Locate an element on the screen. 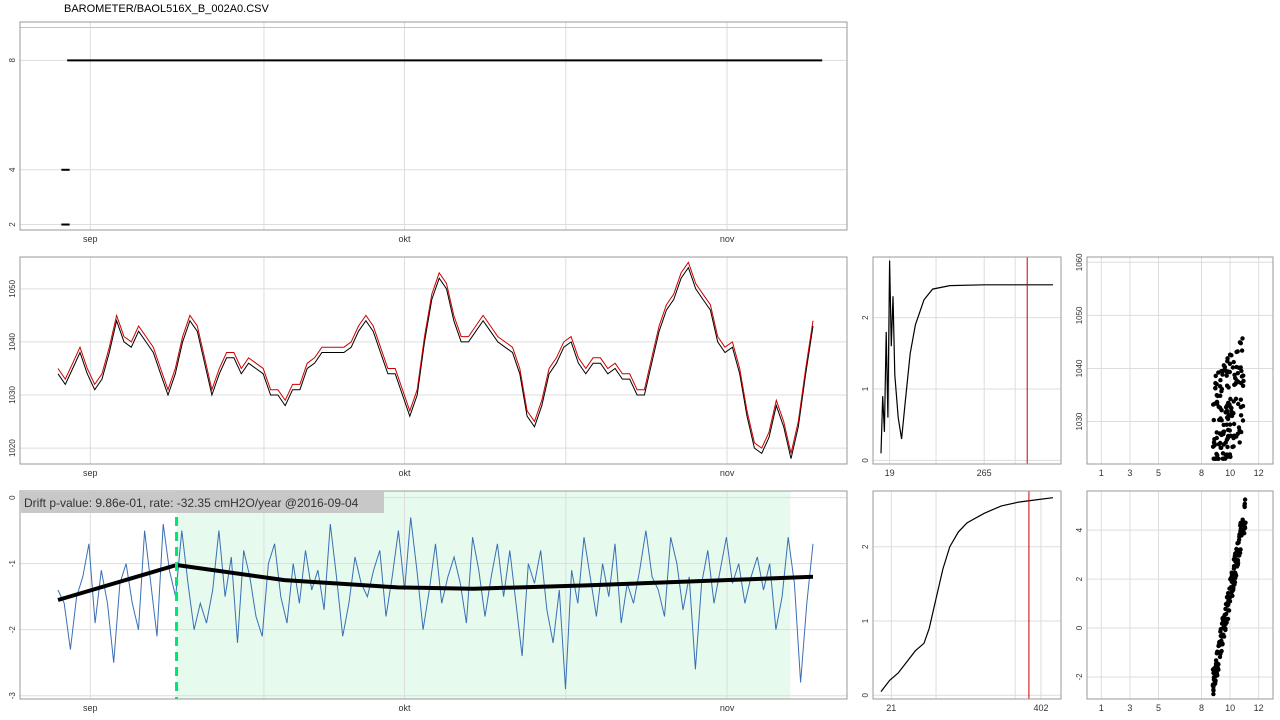 The image size is (1280, 720). status-xtick: sep is located at coordinates (90, 239).